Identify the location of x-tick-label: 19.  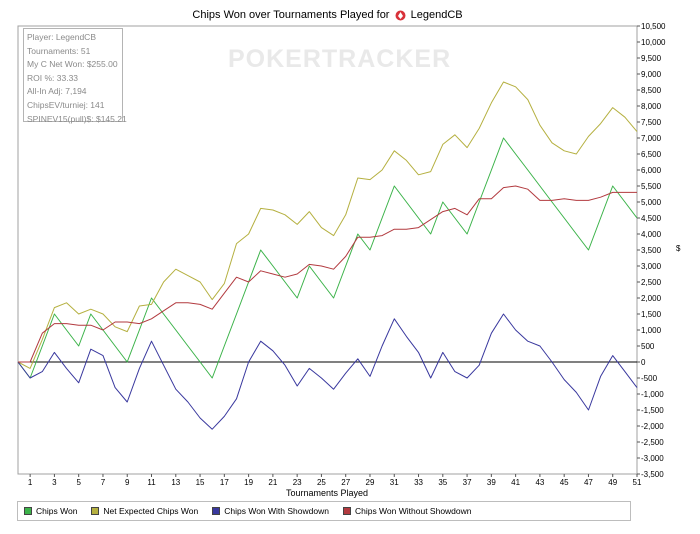
(248, 482).